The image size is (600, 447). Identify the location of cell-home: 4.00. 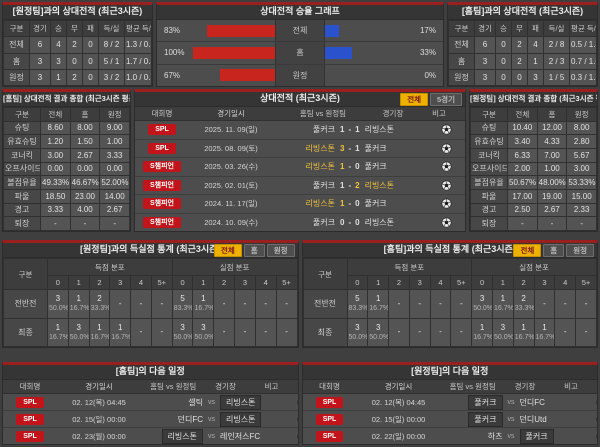
(85, 210).